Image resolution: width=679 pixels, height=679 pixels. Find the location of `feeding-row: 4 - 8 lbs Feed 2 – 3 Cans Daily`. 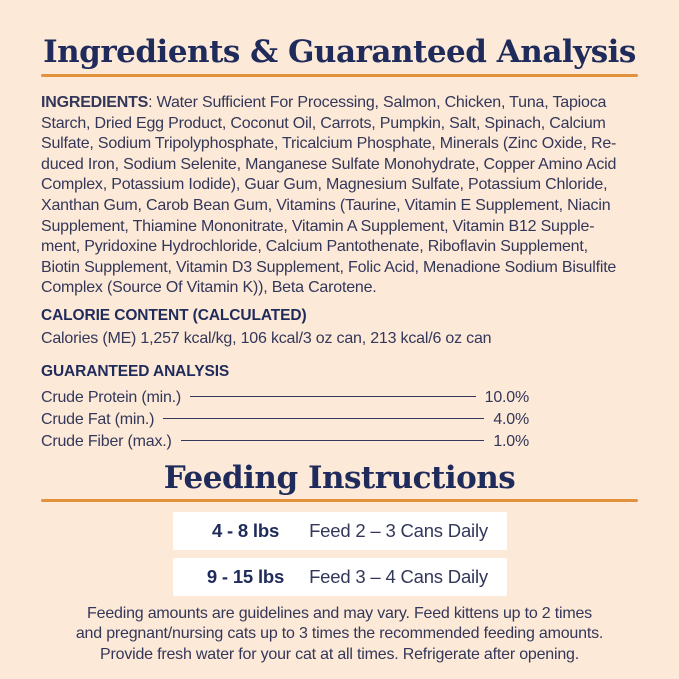

feeding-row: 4 - 8 lbs Feed 2 – 3 Cans Daily is located at coordinates (339, 530).